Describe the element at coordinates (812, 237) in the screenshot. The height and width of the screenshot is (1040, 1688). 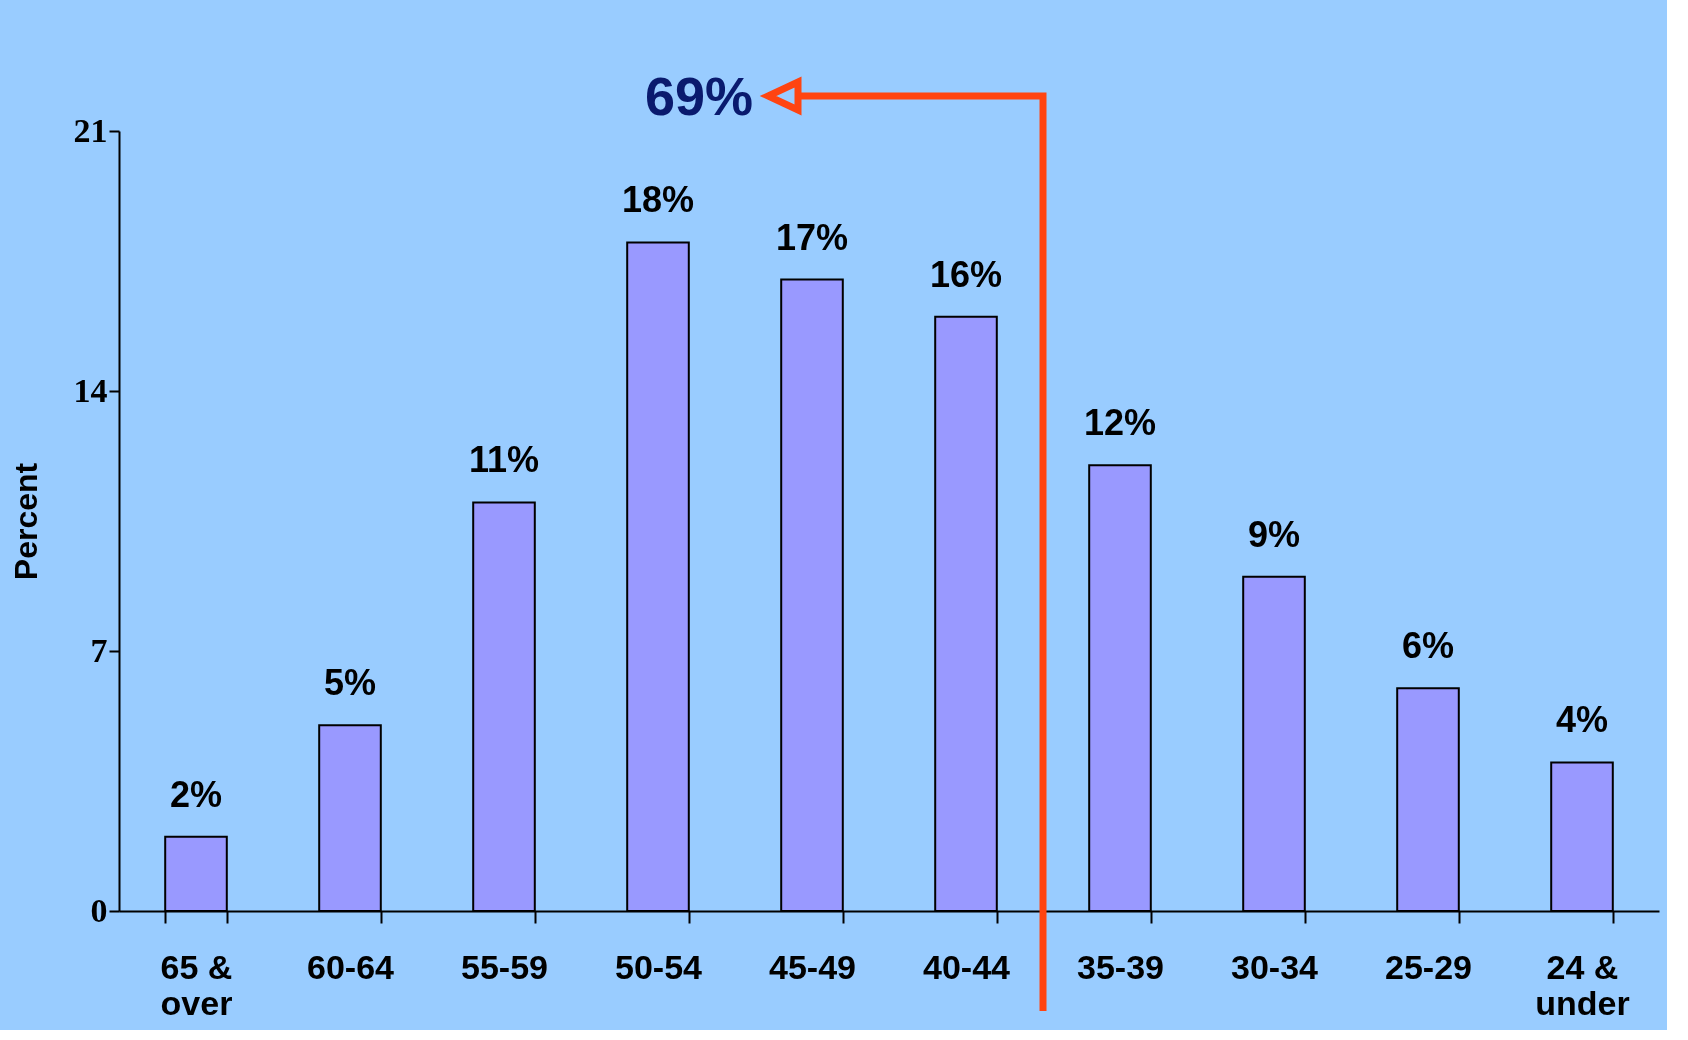
I see `data-label: 17%` at that location.